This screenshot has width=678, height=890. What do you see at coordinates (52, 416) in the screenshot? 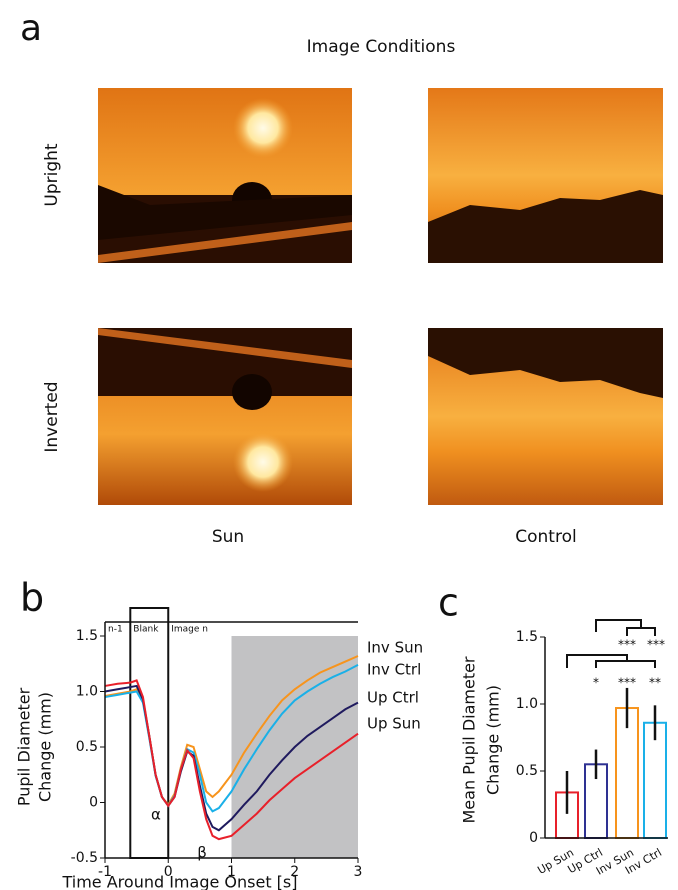
I see `row-label: Inverted` at bounding box center [52, 416].